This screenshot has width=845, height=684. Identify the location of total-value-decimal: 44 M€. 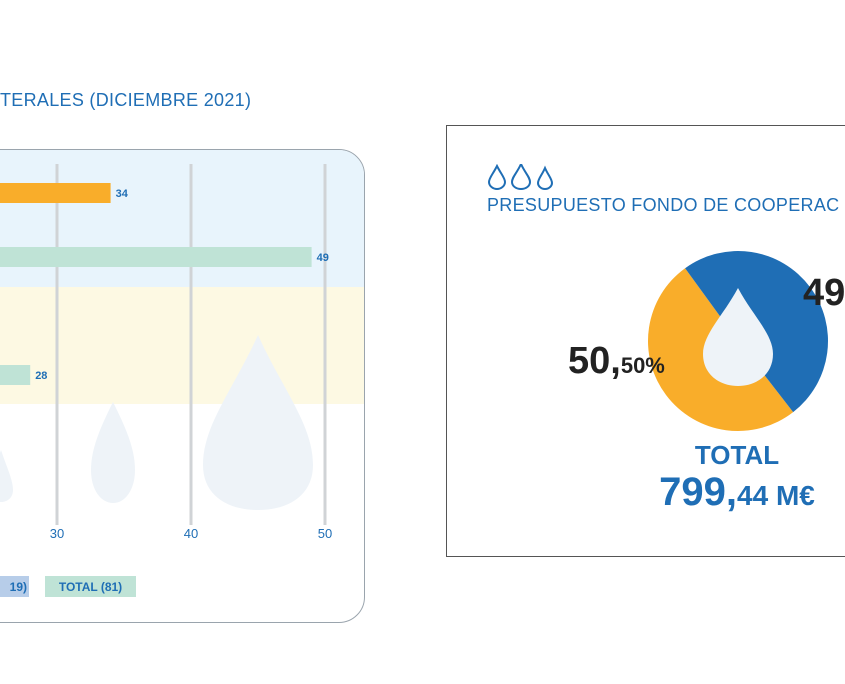
(776, 495).